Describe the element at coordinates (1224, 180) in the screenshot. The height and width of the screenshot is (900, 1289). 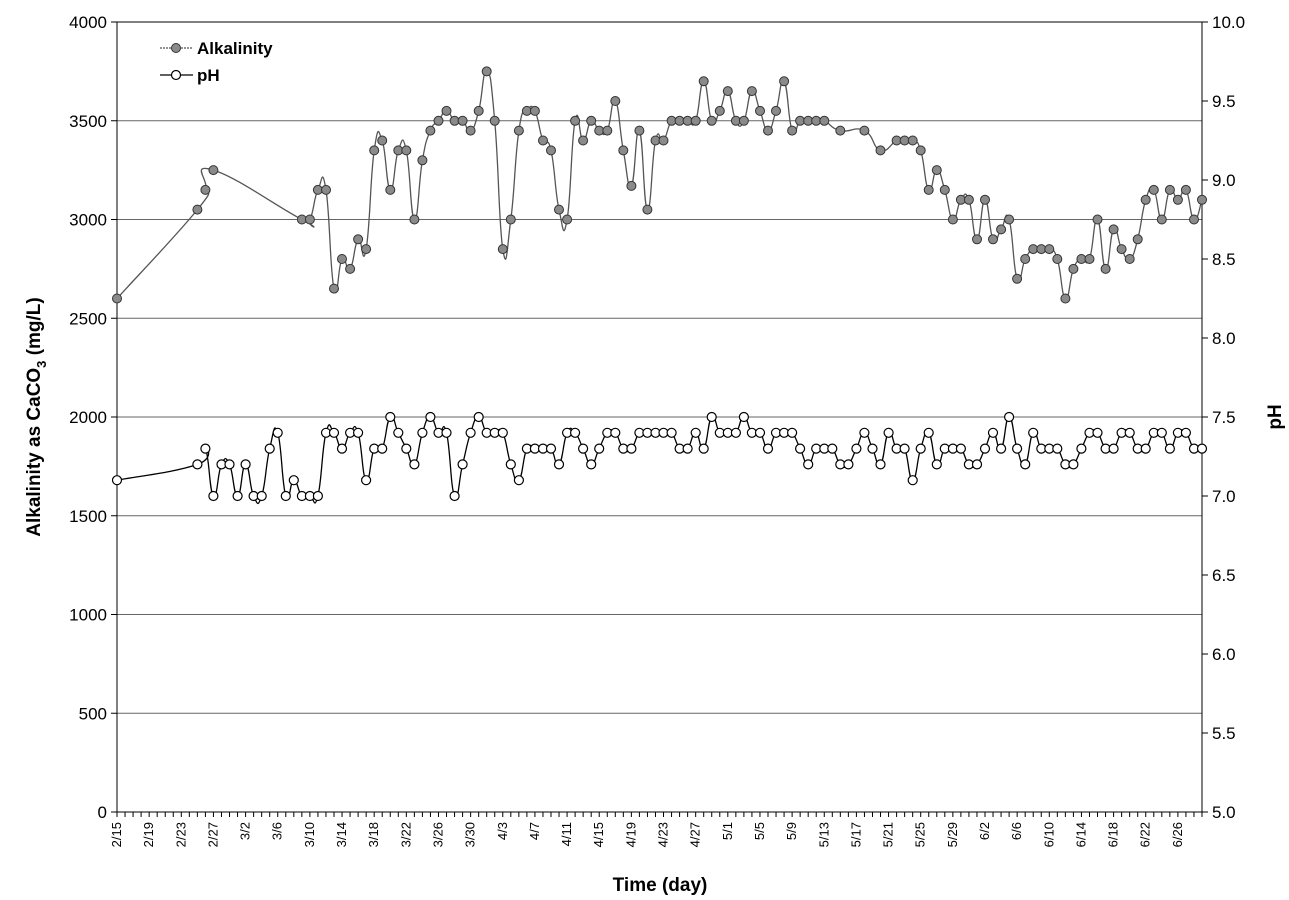
I see `right-tick-label-9.0: 9.0` at that location.